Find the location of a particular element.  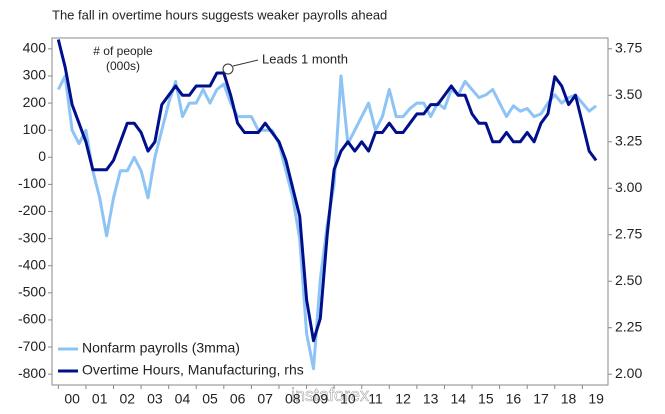

x-tick-label: 08 is located at coordinates (293, 399).